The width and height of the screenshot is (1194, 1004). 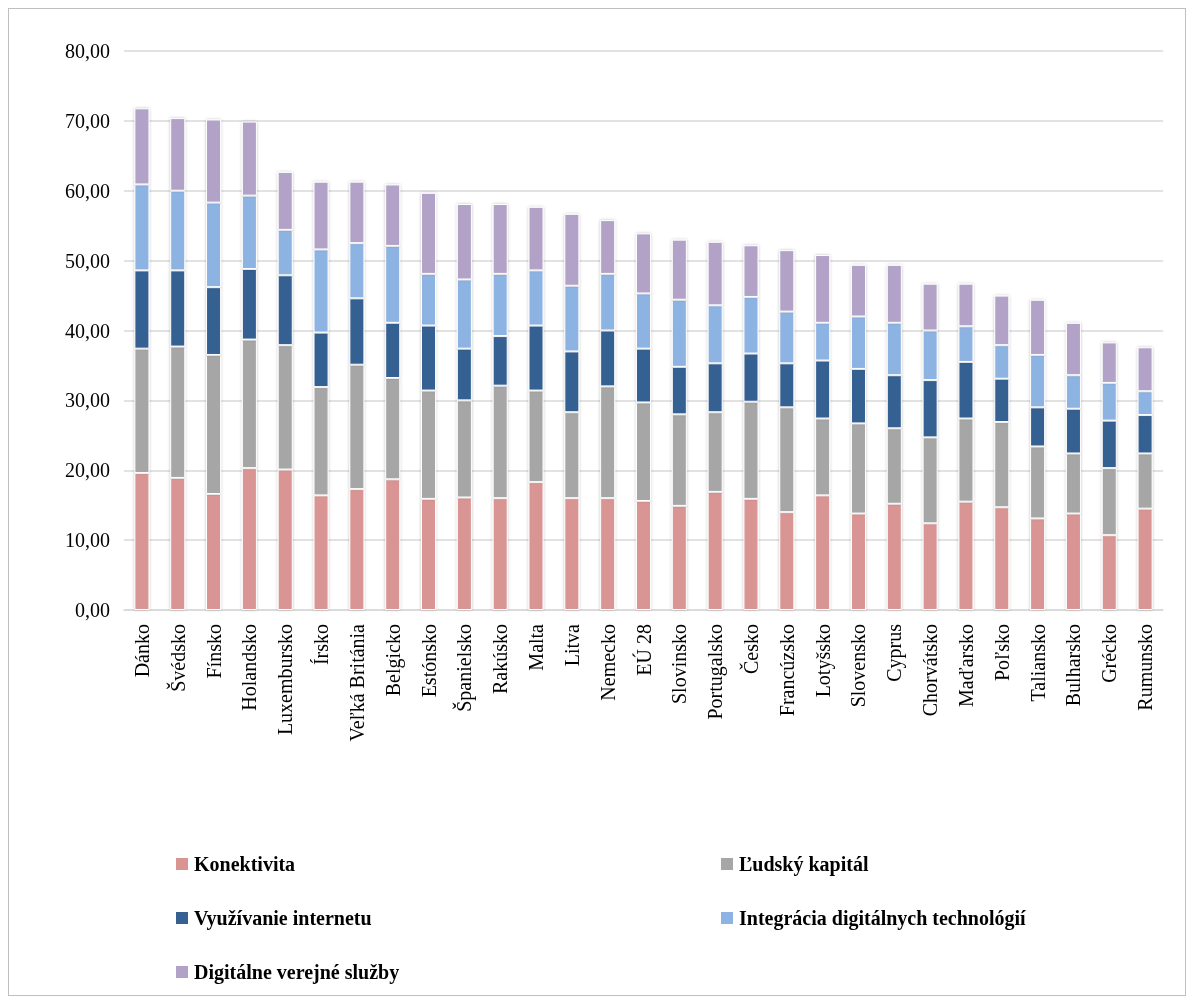 I want to click on x-tick-label: Portugalsko, so click(x=716, y=672).